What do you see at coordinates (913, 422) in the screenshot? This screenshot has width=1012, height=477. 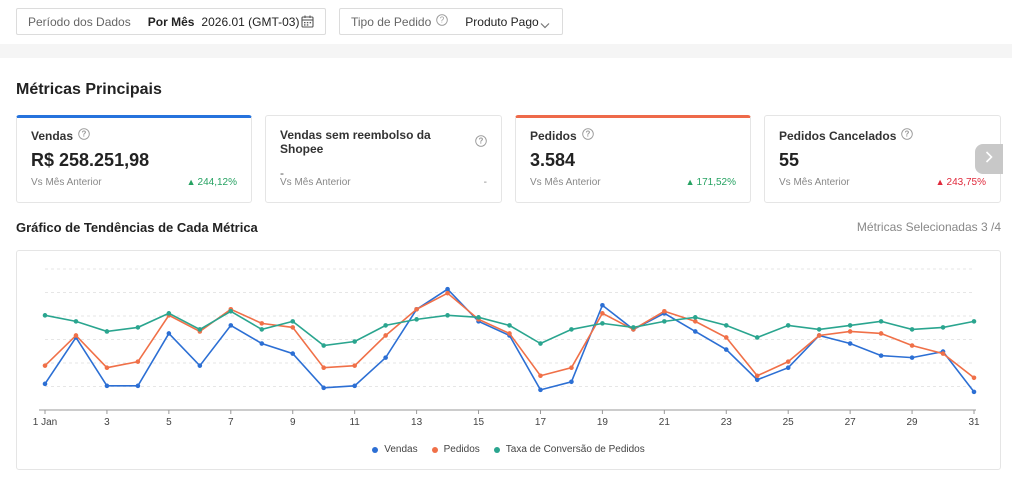 I see `x-tick-label: 29` at bounding box center [913, 422].